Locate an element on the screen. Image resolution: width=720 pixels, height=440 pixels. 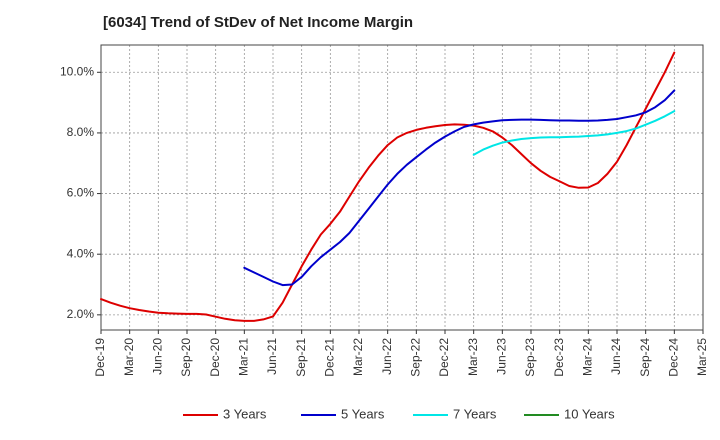
x-tick-label: Mar-24 is located at coordinates (588, 357).